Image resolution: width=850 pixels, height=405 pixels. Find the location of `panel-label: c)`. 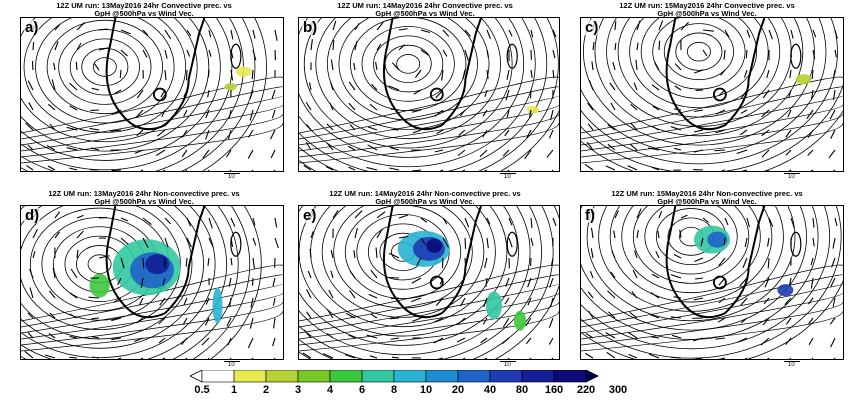

panel-label: c) is located at coordinates (591, 27).